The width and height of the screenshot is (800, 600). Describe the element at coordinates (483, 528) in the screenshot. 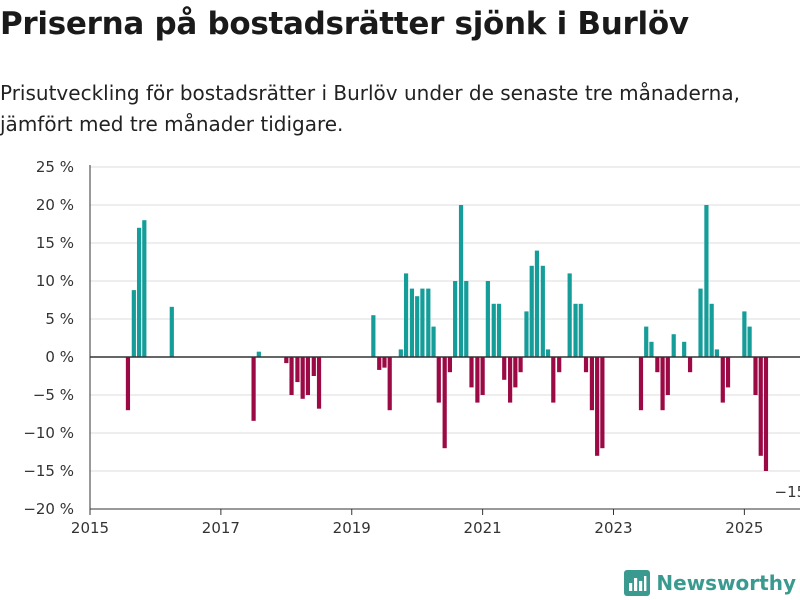

I see `x-tick-label: 2021` at that location.